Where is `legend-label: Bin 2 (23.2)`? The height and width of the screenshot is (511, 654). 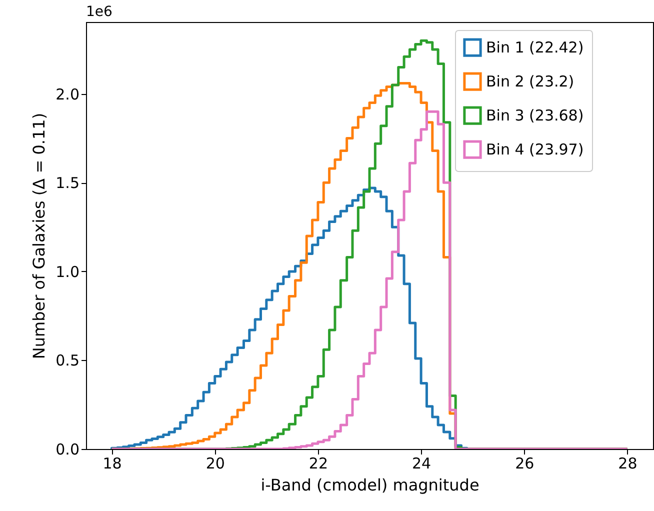
legend-label: Bin 2 (23.2) is located at coordinates (530, 81).